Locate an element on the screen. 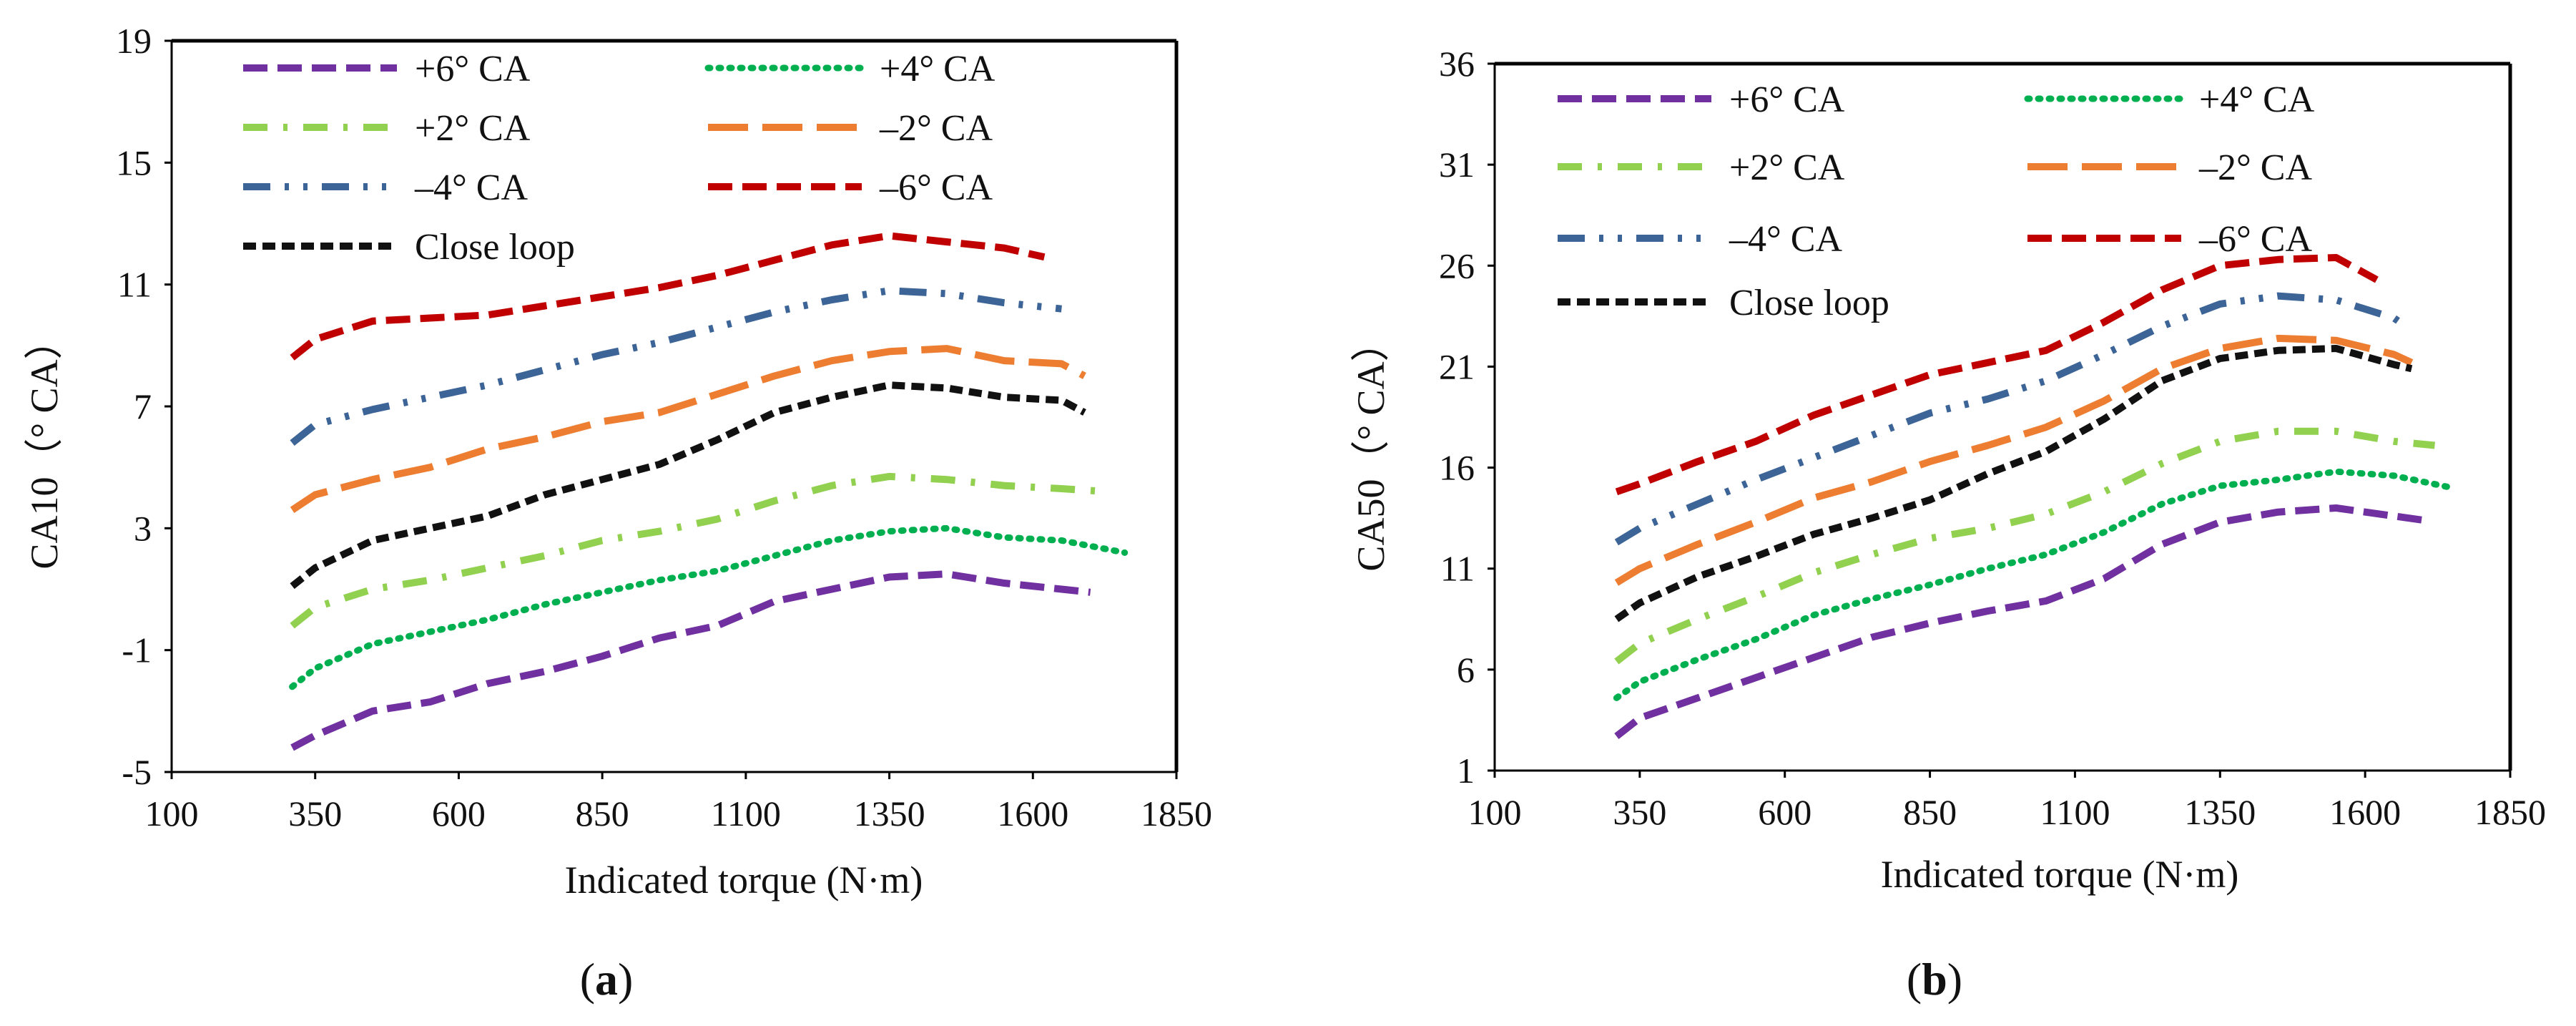  panel-label-a: (a) is located at coordinates (607, 979).